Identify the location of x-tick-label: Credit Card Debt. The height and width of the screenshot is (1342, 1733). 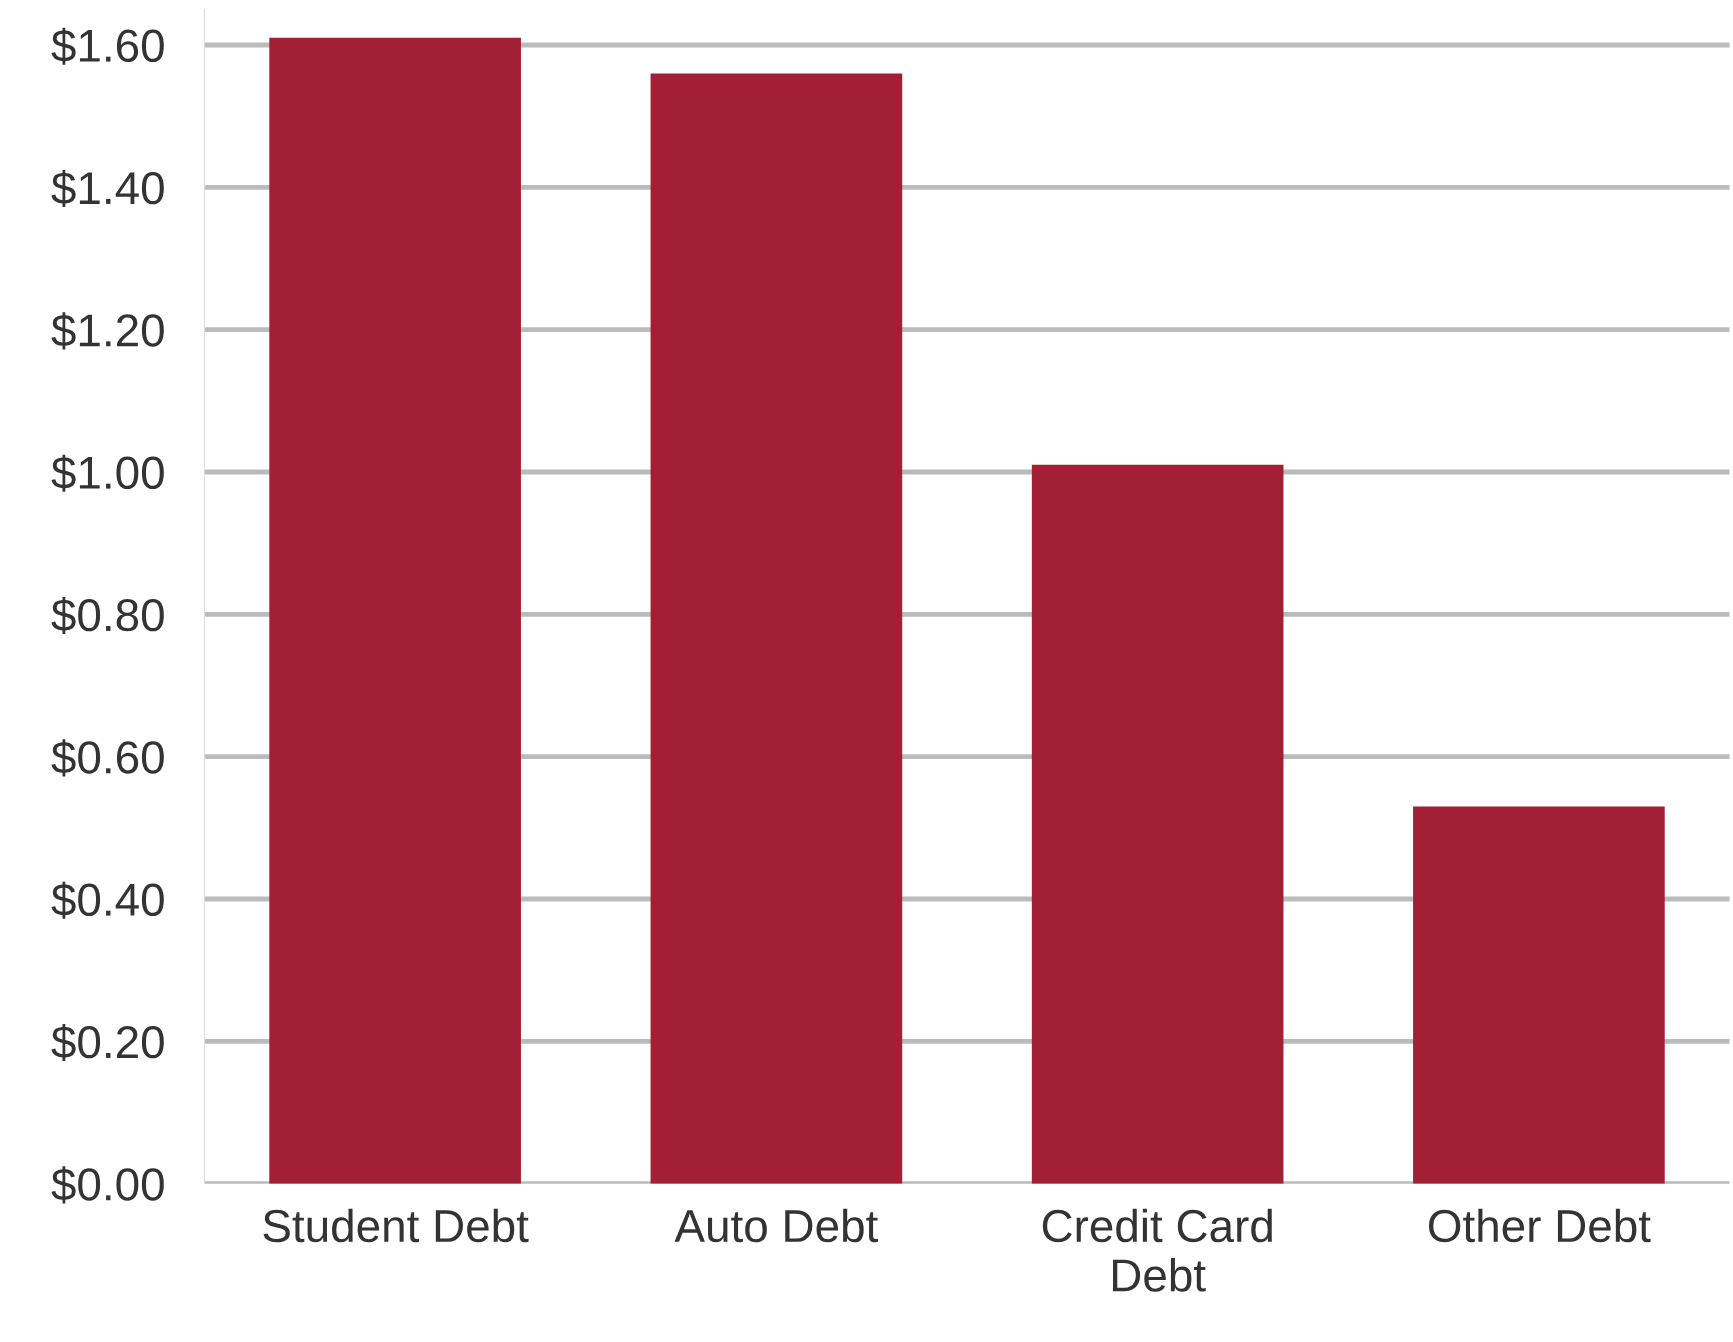
(1157, 1250).